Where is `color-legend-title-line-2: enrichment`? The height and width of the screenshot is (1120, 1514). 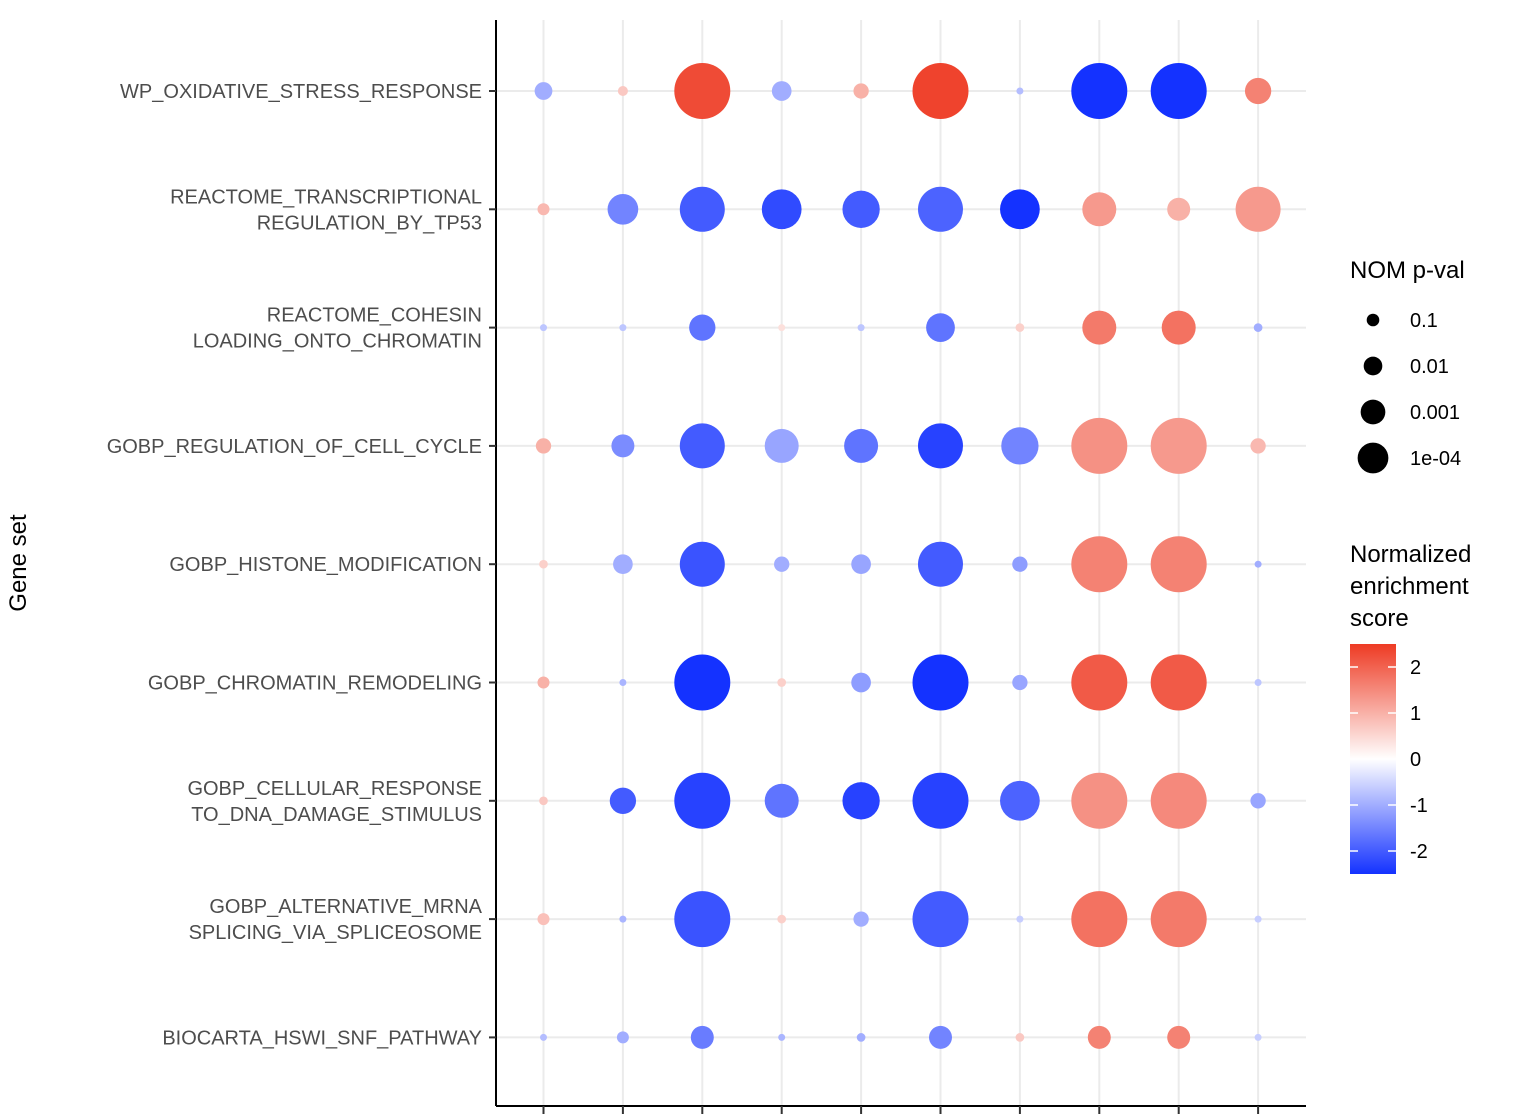 color-legend-title-line-2: enrichment is located at coordinates (1409, 586).